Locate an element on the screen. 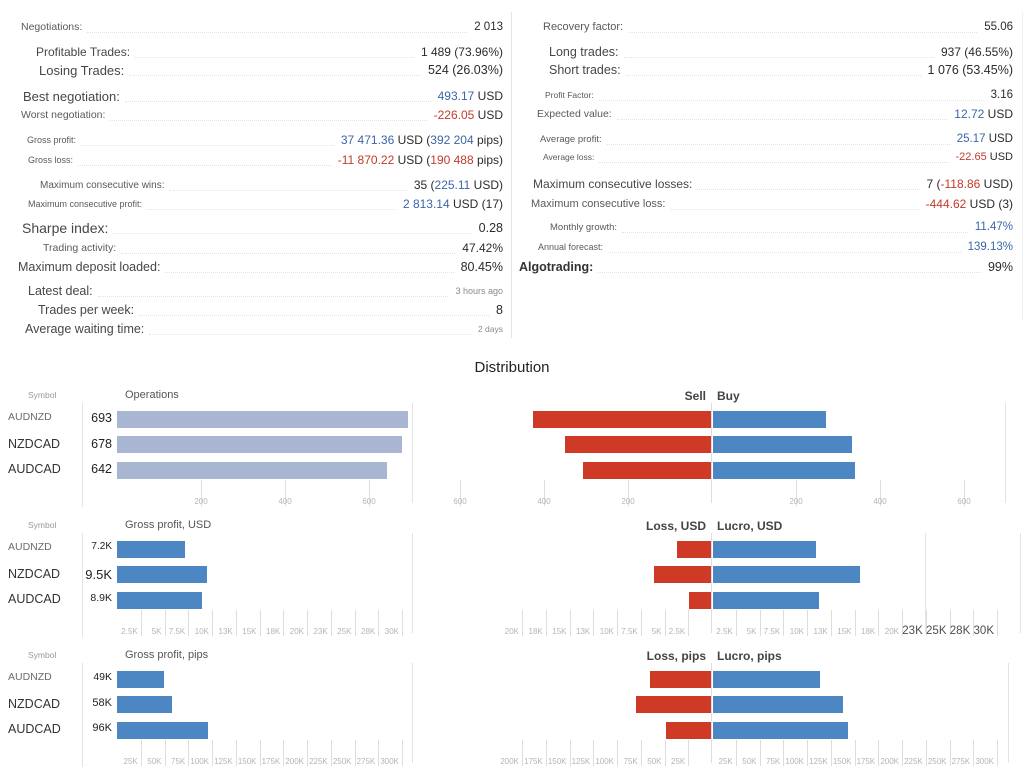 The image size is (1024, 776). axis-tick-label: 300K is located at coordinates (984, 761).